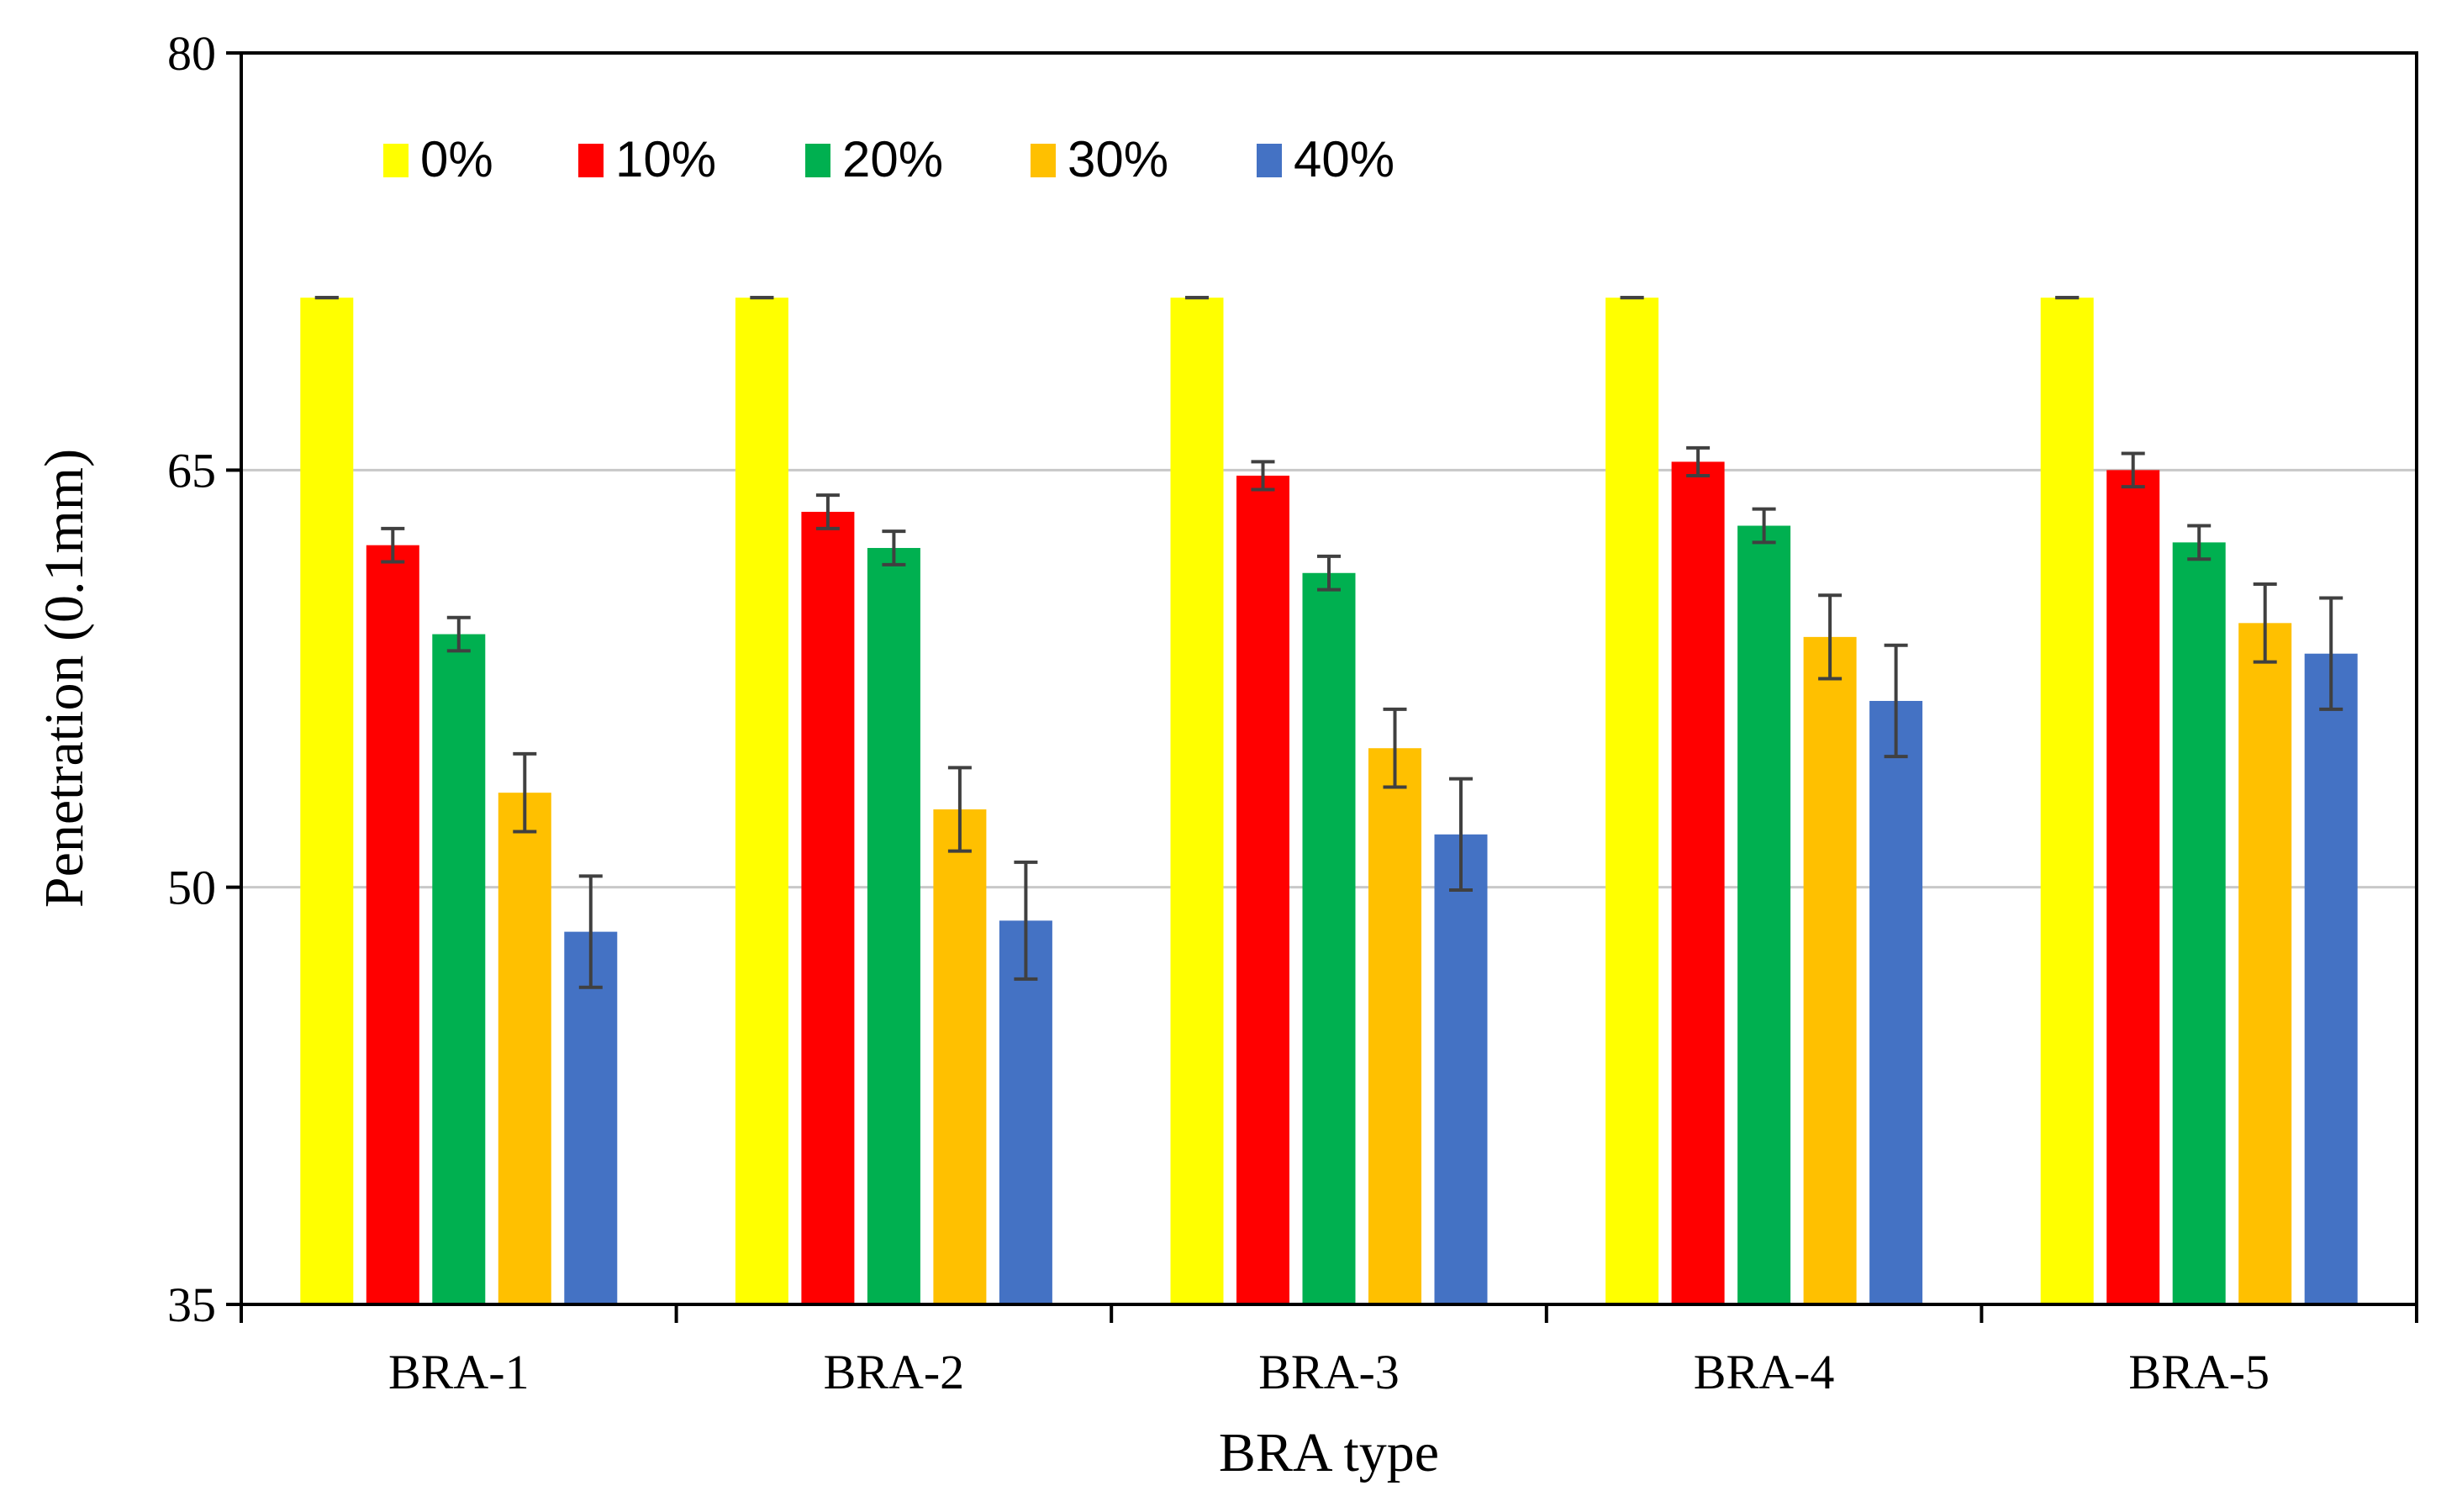 Image resolution: width=2441 pixels, height=1512 pixels. I want to click on x-tick-label: BRA-5, so click(2199, 1372).